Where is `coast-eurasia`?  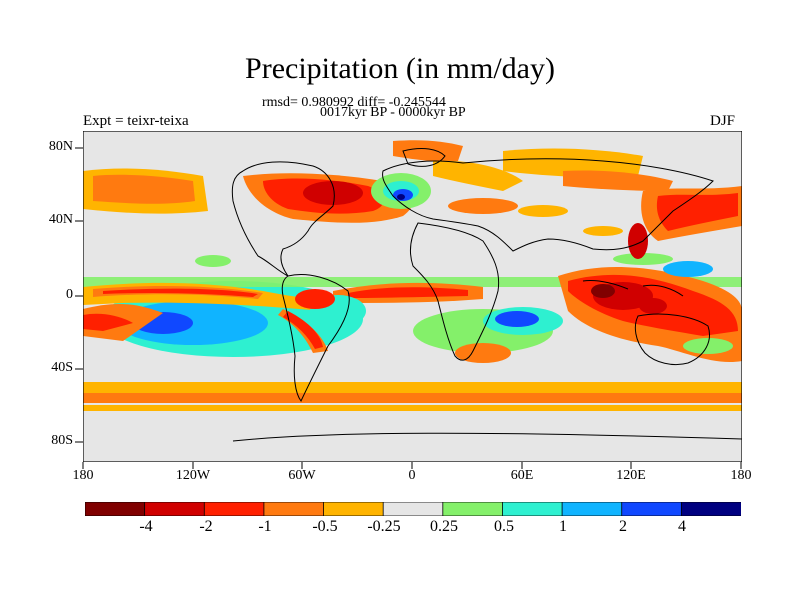 coast-eurasia is located at coordinates (548, 205).